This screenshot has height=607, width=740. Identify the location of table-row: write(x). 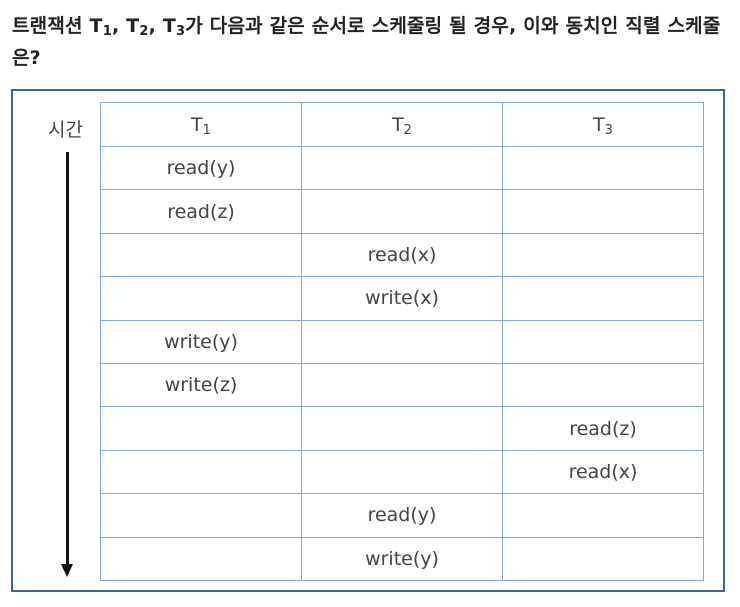
(402, 298).